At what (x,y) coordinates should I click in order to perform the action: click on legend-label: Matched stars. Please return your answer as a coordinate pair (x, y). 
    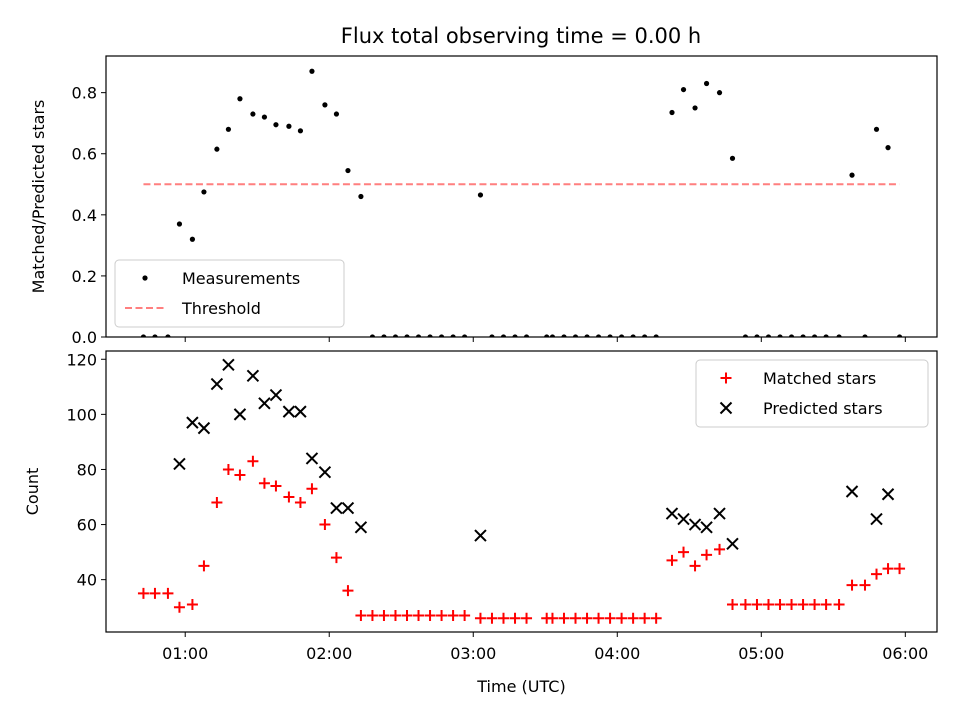
    Looking at the image, I should click on (819, 378).